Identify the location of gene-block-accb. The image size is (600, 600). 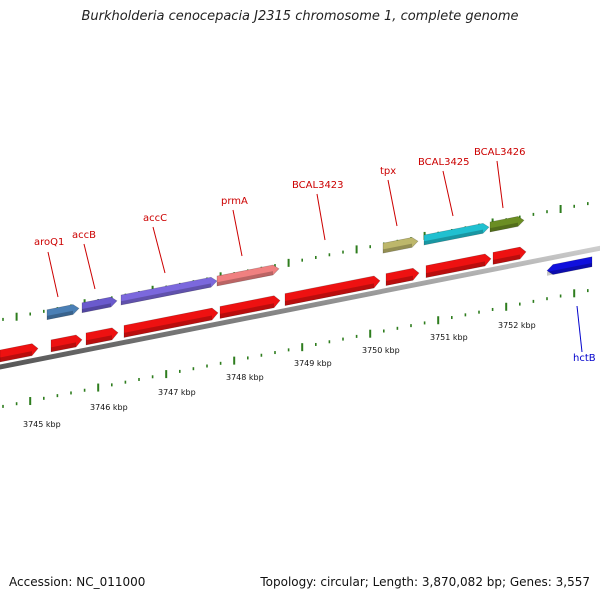
(99, 305).